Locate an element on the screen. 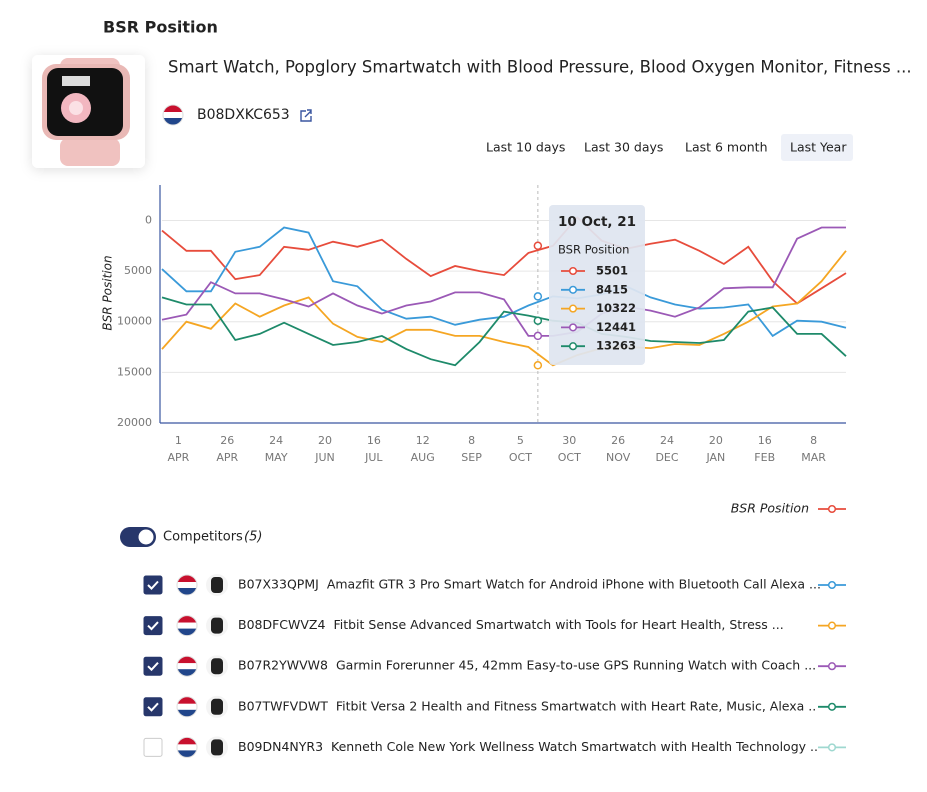 The image size is (927, 792). competitor-asin: B07X33QPMJ is located at coordinates (278, 584).